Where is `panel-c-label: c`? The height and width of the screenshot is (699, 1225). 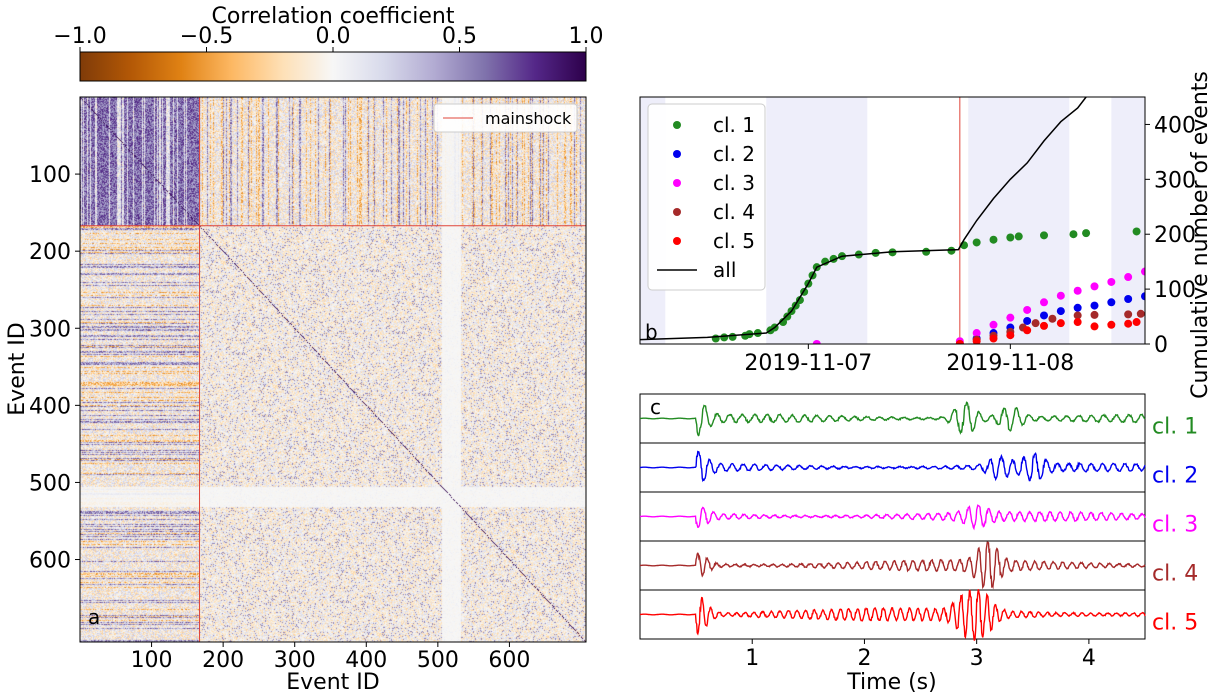
panel-c-label: c is located at coordinates (655, 407).